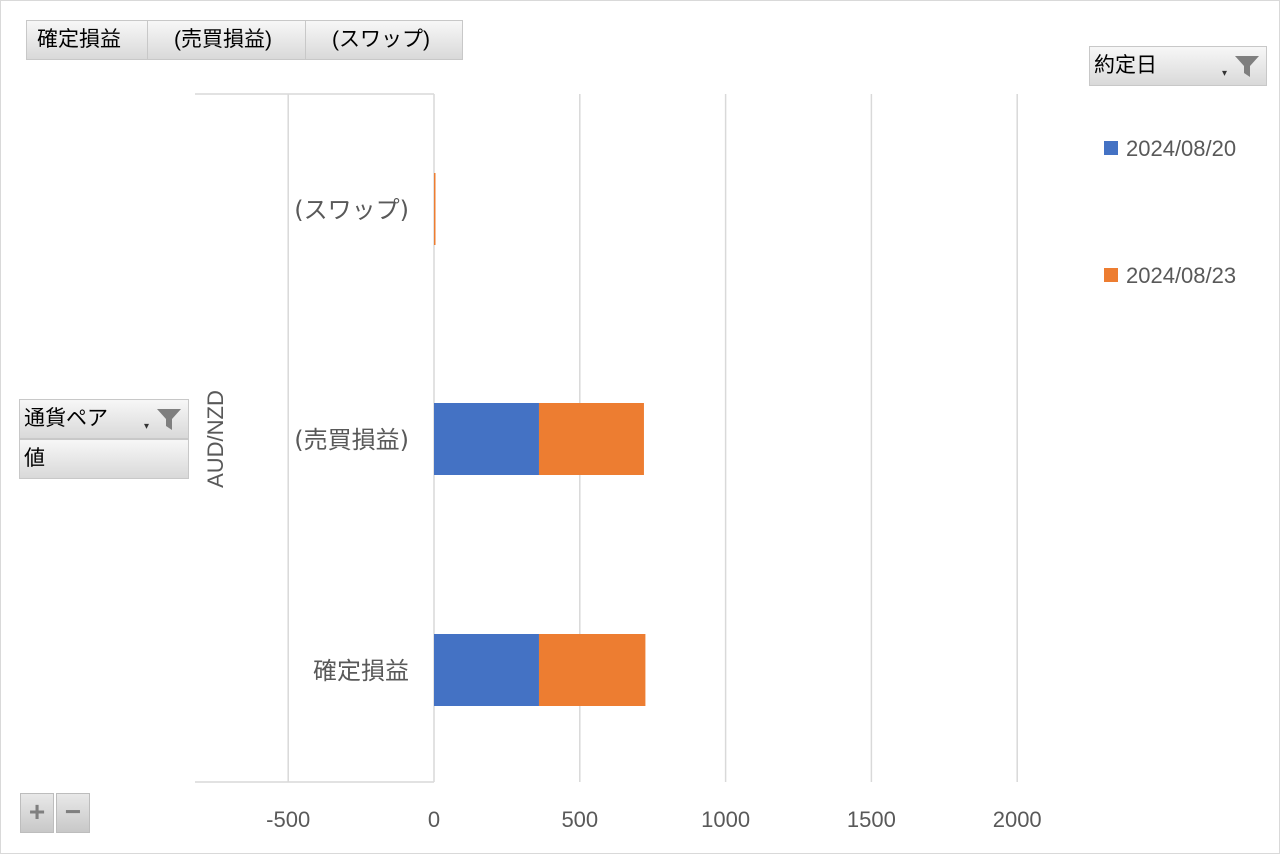  Describe the element at coordinates (104, 459) in the screenshot. I see `values-field-button: 値` at that location.